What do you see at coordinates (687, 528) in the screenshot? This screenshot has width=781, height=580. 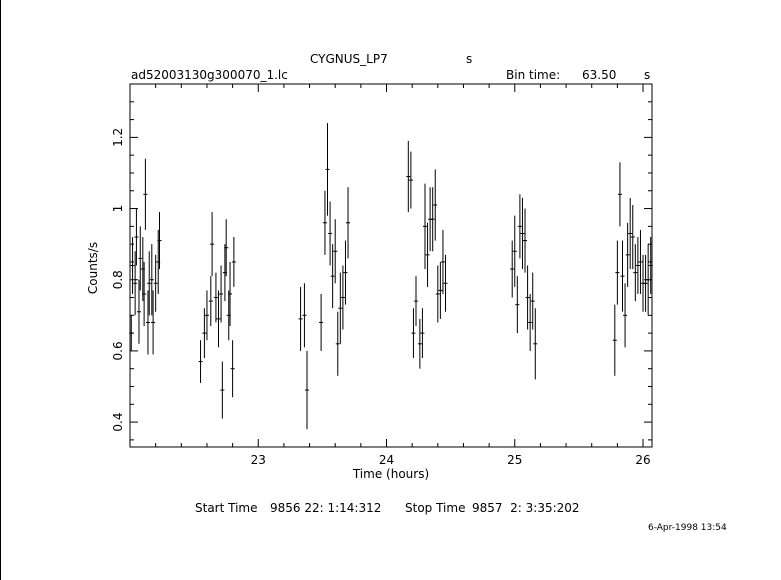 I see `date-stamp: 6-Apr-1998 13:54` at bounding box center [687, 528].